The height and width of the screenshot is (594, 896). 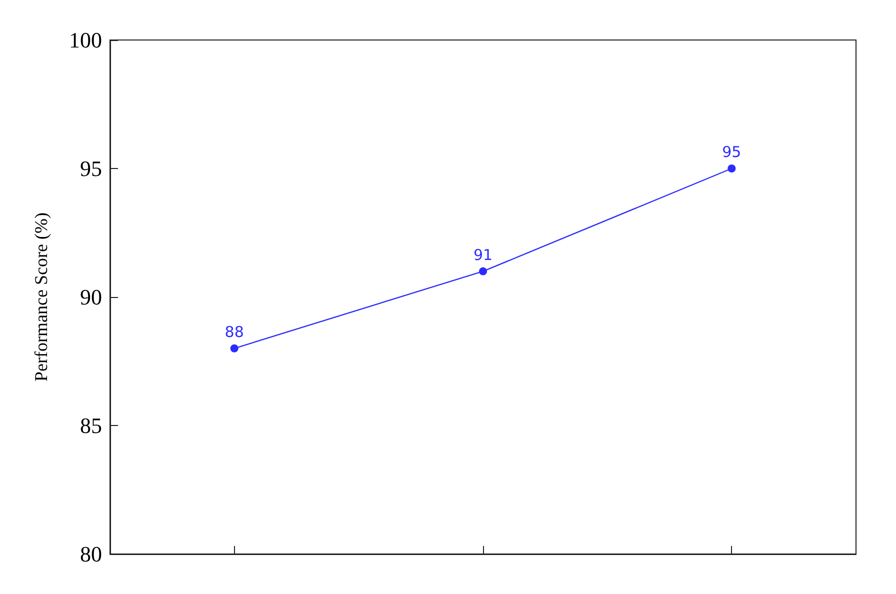 I want to click on y-tick-label: 95, so click(x=91, y=168).